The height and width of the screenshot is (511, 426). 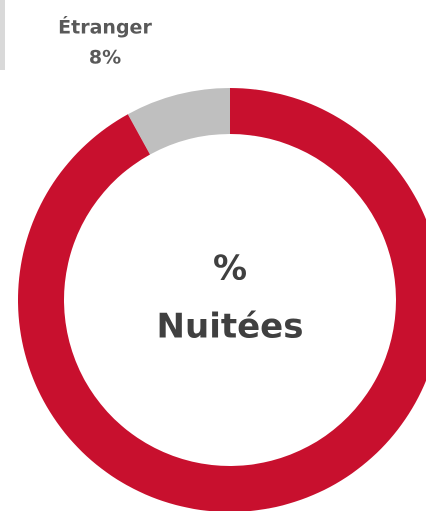 What do you see at coordinates (105, 58) in the screenshot?
I see `slice-value-label: 8%` at bounding box center [105, 58].